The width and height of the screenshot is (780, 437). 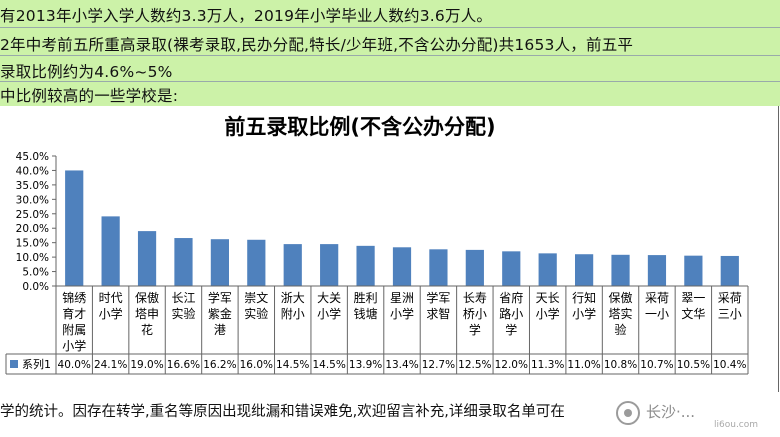 I want to click on y-tick-label: 30.0%, so click(x=32, y=200).